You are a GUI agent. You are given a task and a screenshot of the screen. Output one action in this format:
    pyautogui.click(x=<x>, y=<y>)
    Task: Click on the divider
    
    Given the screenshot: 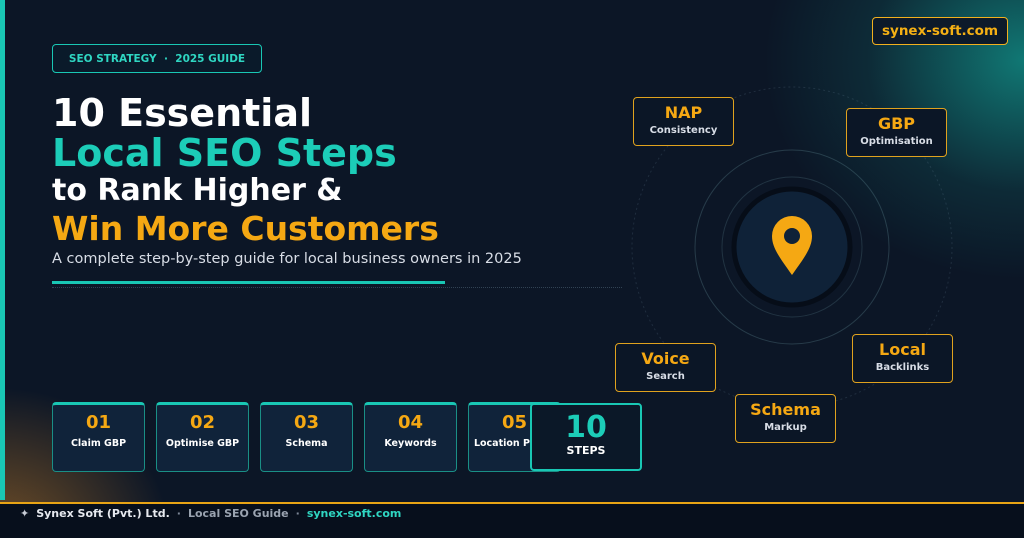 What is the action you would take?
    pyautogui.click(x=248, y=282)
    